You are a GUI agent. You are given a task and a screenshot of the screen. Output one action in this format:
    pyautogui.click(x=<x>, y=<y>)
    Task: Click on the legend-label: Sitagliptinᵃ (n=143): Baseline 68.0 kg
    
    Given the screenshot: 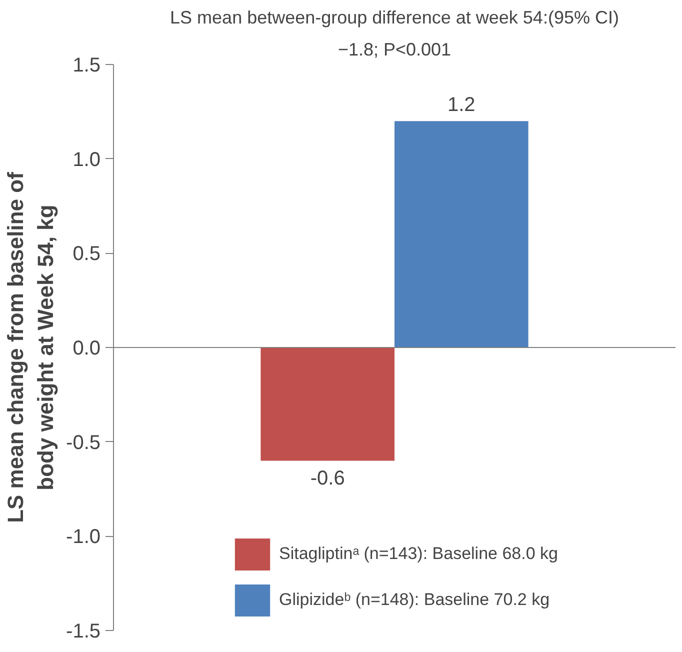 What is the action you would take?
    pyautogui.click(x=418, y=554)
    